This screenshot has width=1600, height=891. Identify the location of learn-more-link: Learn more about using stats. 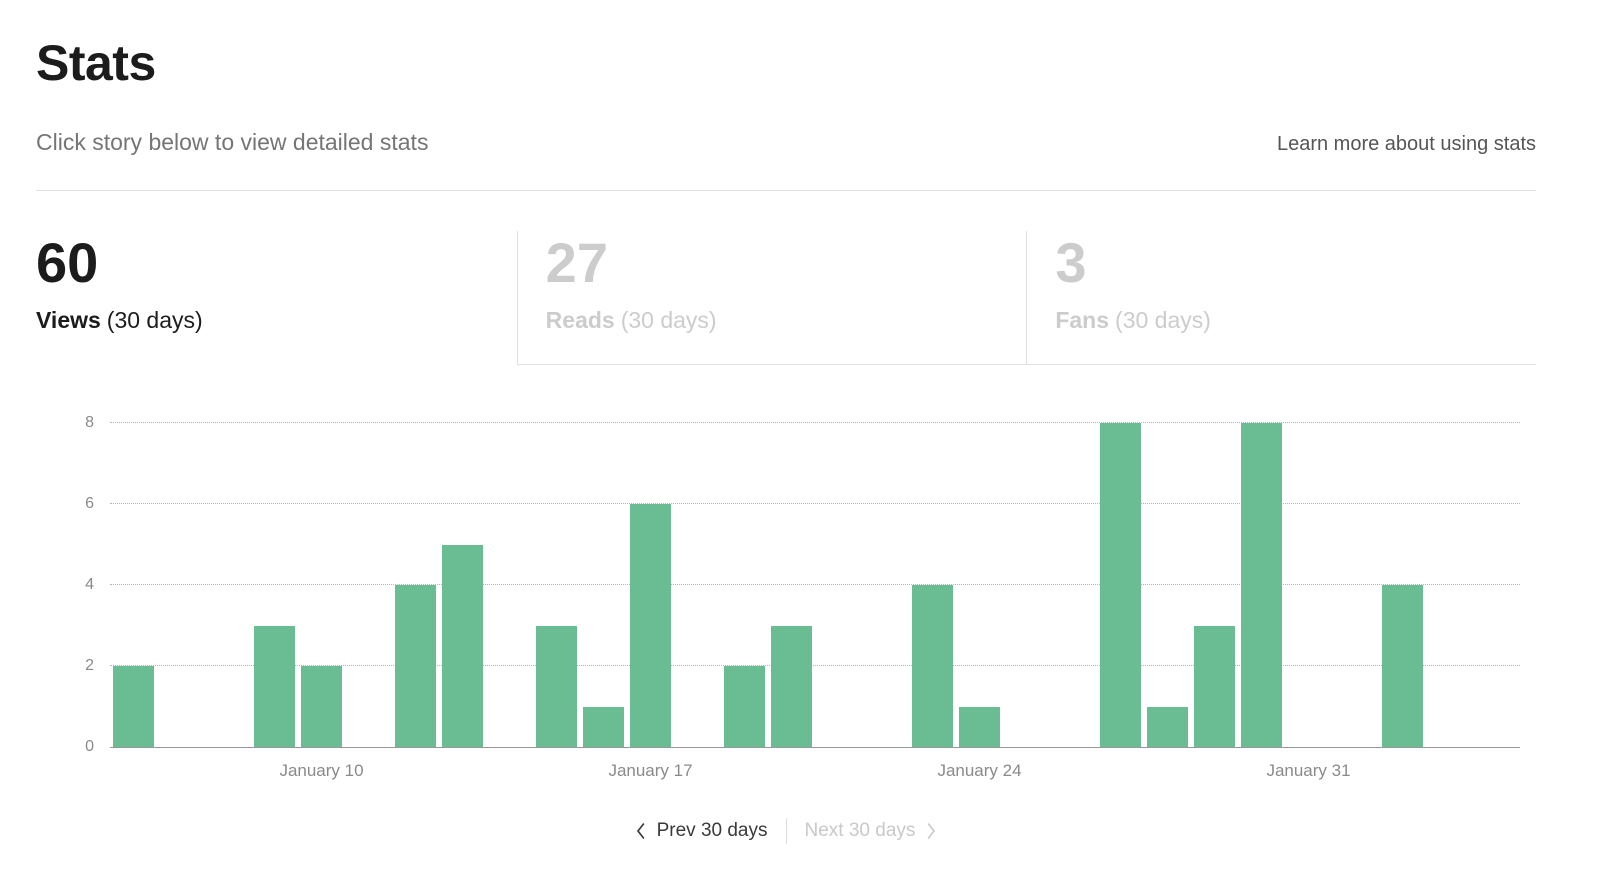
(1406, 144).